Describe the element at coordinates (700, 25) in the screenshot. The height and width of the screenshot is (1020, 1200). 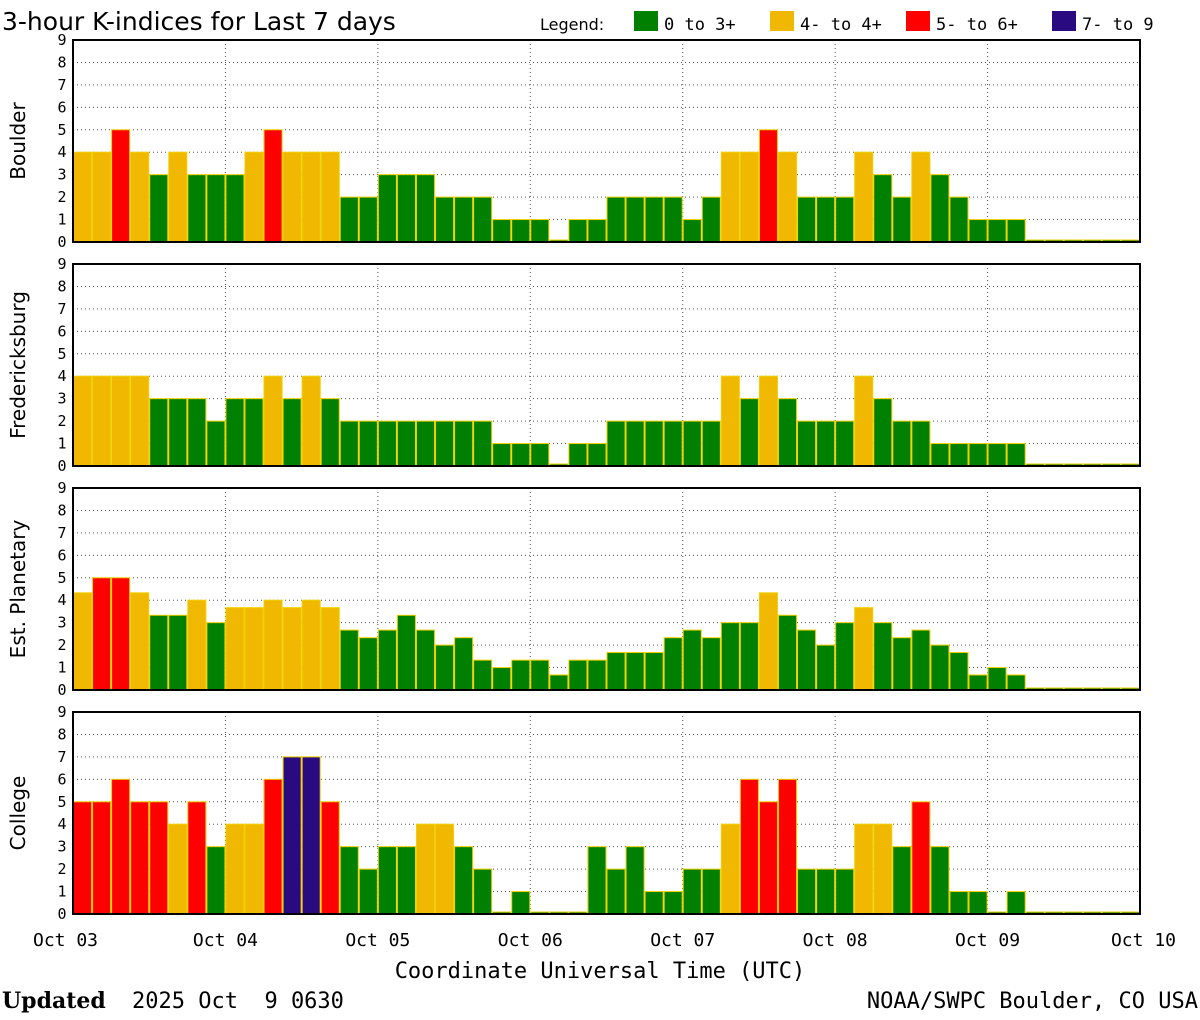
I see `legend-label: 0 to 3+` at that location.